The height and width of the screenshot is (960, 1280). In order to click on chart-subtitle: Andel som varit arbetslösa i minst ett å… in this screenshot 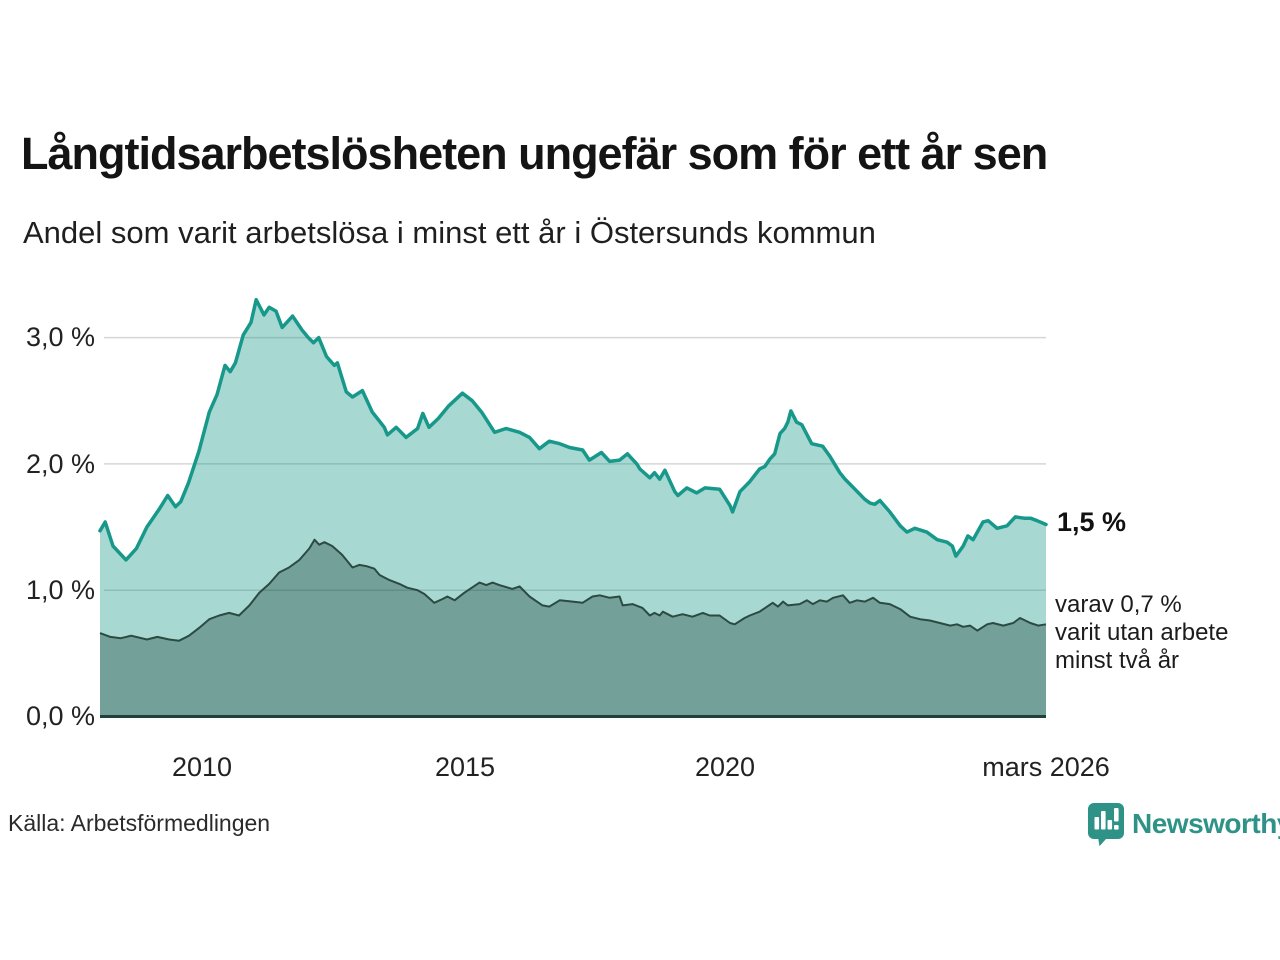, I will do `click(449, 232)`.